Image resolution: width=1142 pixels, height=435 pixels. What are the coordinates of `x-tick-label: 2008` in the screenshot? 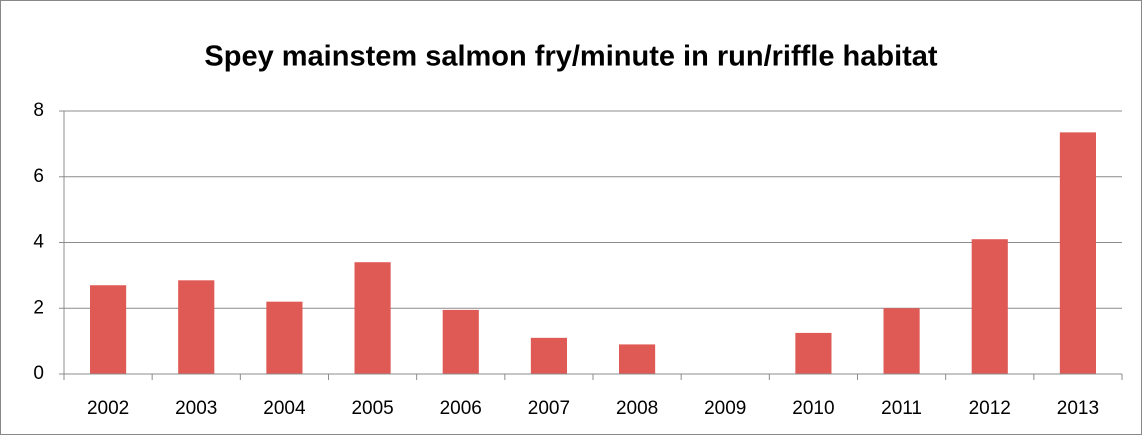 It's located at (637, 408).